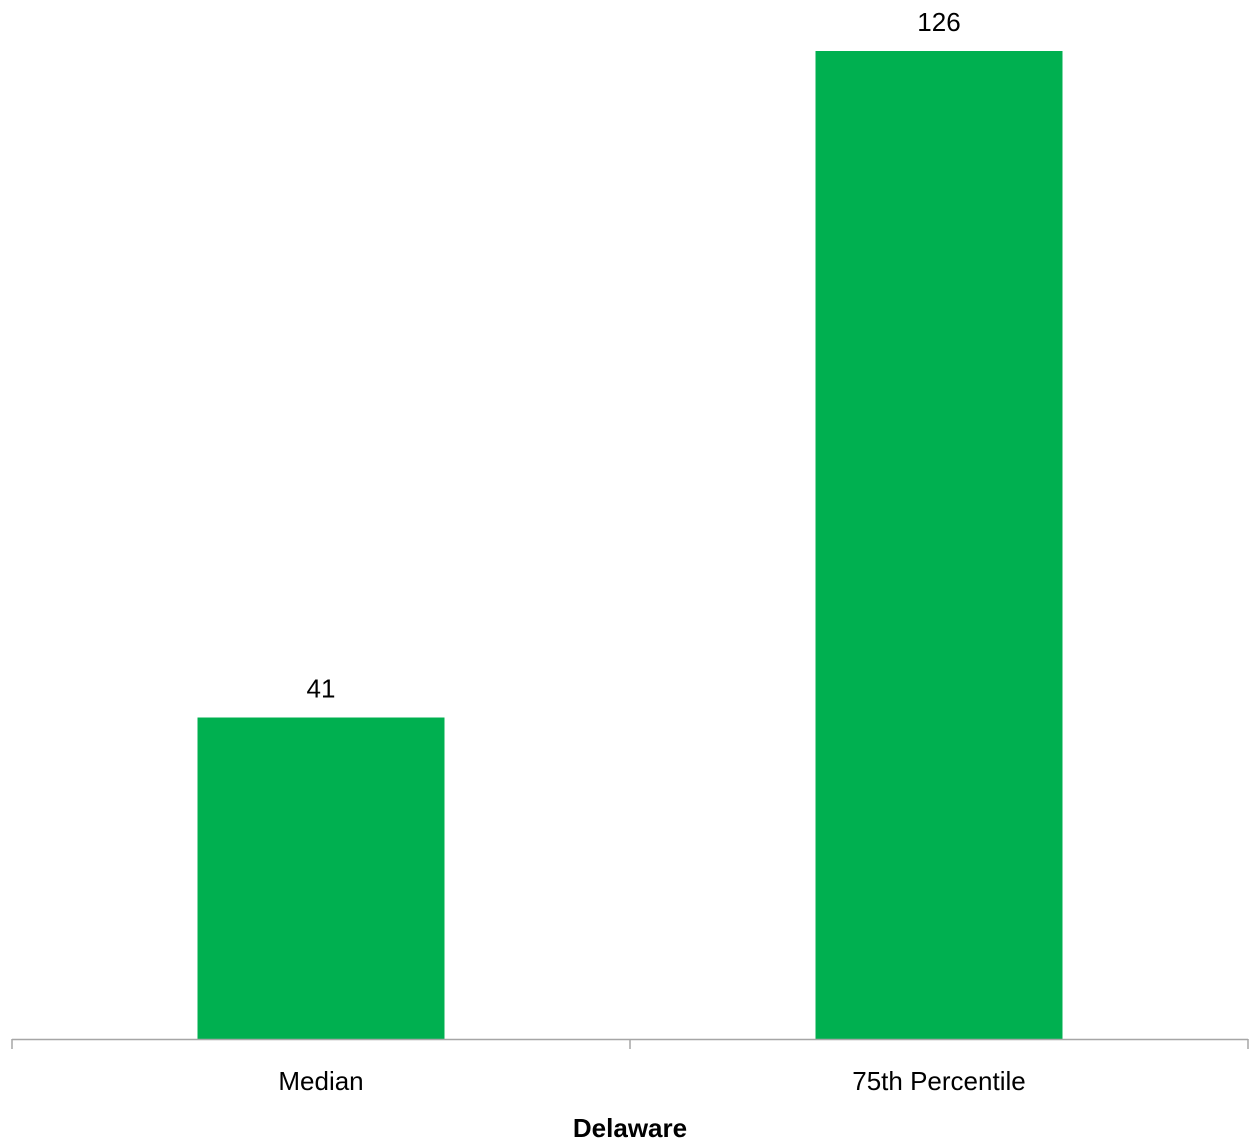  What do you see at coordinates (630, 1044) in the screenshot?
I see `x-axis-ticks` at bounding box center [630, 1044].